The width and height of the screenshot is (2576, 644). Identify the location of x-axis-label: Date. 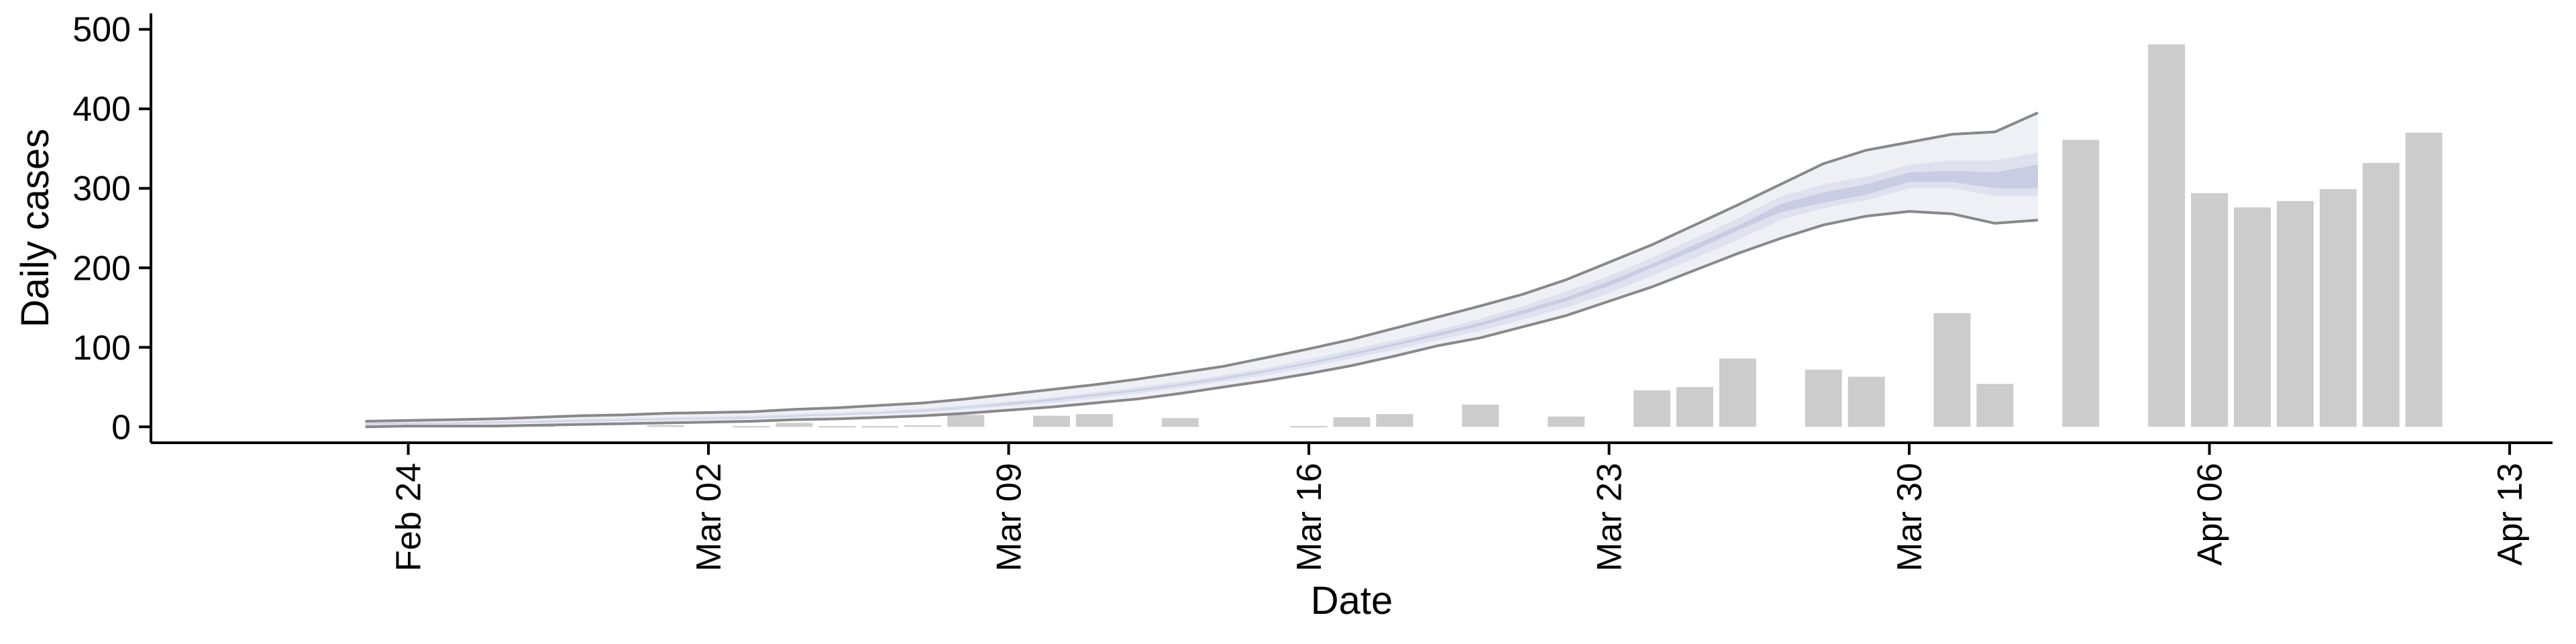
(1352, 601).